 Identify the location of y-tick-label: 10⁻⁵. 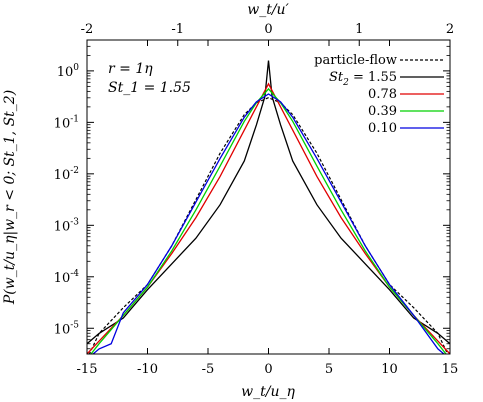
(67, 328).